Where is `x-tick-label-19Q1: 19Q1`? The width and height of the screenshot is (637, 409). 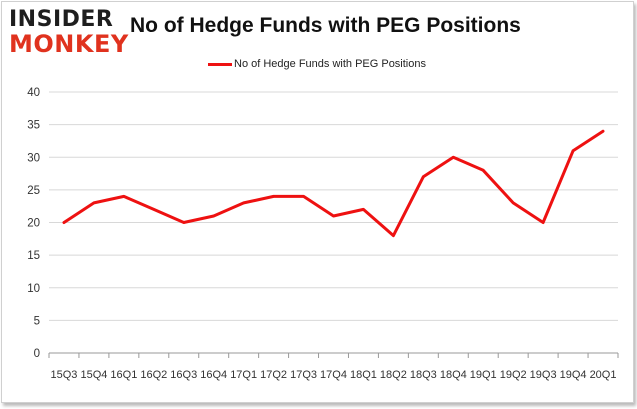 x-tick-label-19Q1: 19Q1 is located at coordinates (483, 375).